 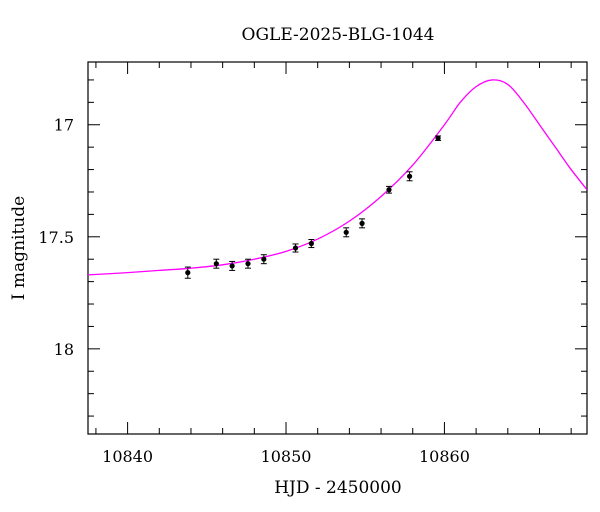 I want to click on x-axis-label: HJD - 2450000, so click(x=338, y=488).